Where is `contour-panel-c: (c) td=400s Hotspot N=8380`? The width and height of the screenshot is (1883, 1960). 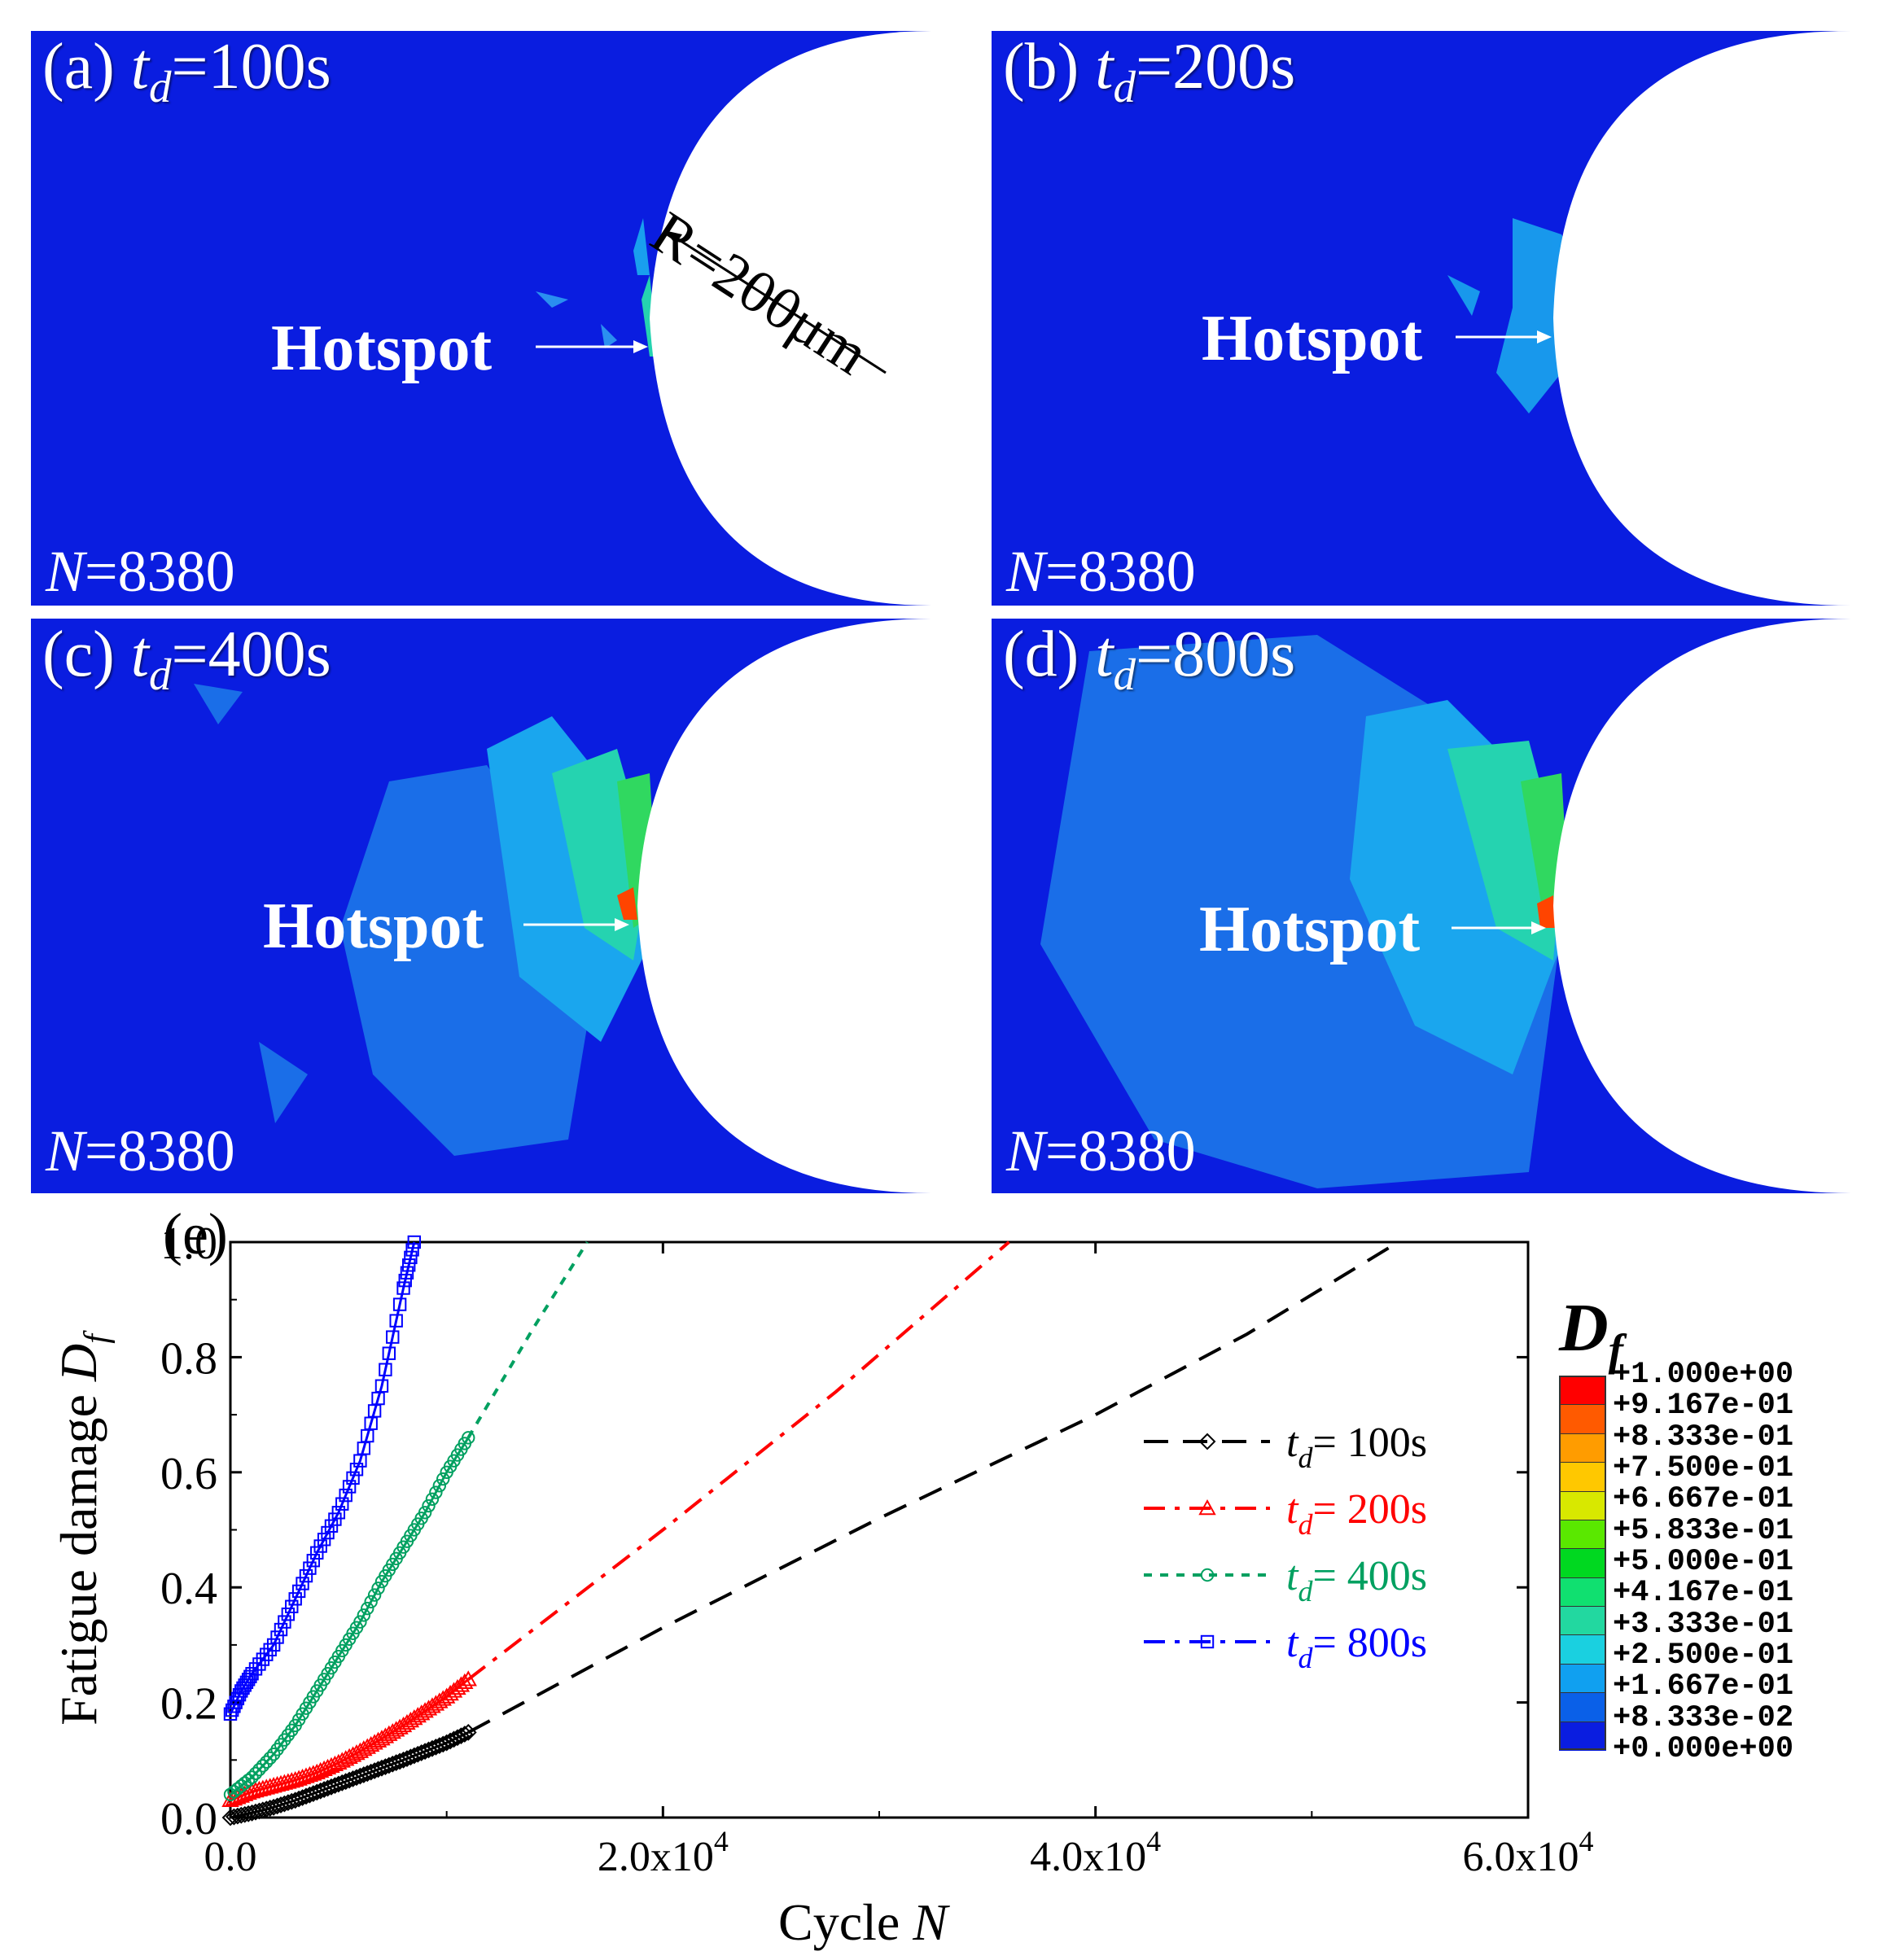
contour-panel-c: (c) td=400s Hotspot N=8380 is located at coordinates (482, 906).